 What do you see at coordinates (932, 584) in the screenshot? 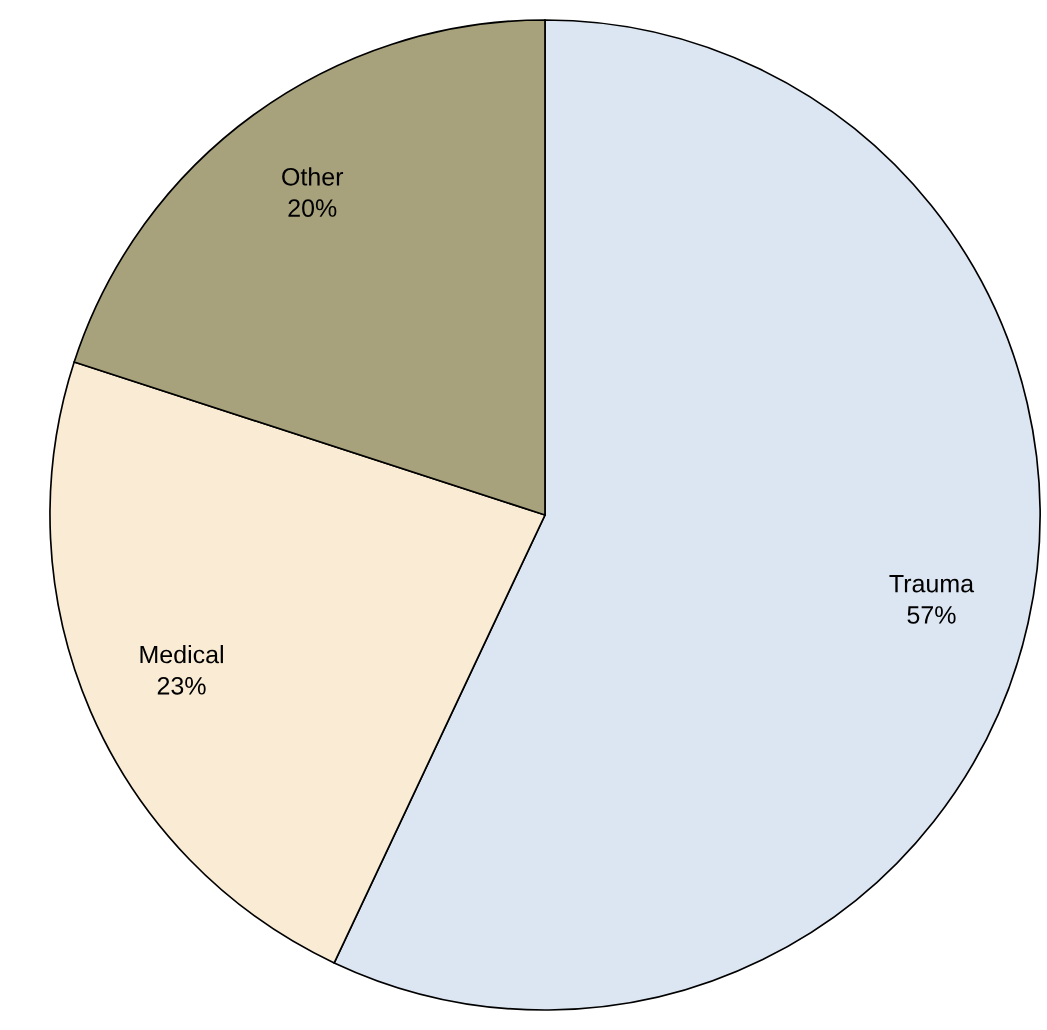
I see `slice-label: Trauma` at bounding box center [932, 584].